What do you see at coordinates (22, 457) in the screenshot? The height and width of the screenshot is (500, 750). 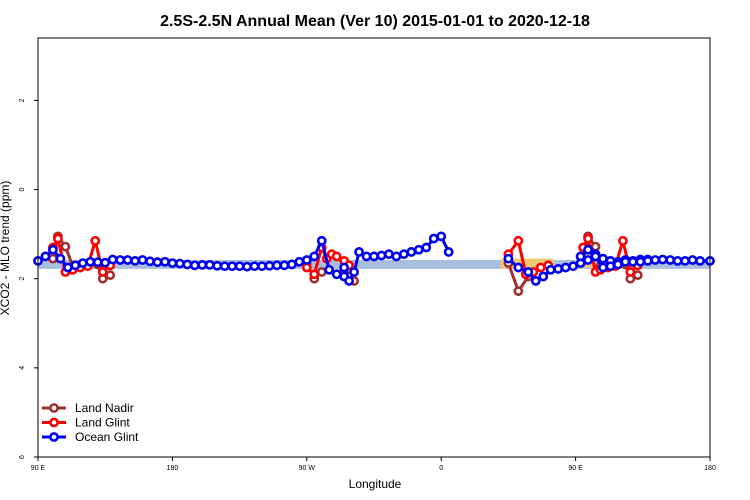 I see `y-tick-label: 6` at bounding box center [22, 457].